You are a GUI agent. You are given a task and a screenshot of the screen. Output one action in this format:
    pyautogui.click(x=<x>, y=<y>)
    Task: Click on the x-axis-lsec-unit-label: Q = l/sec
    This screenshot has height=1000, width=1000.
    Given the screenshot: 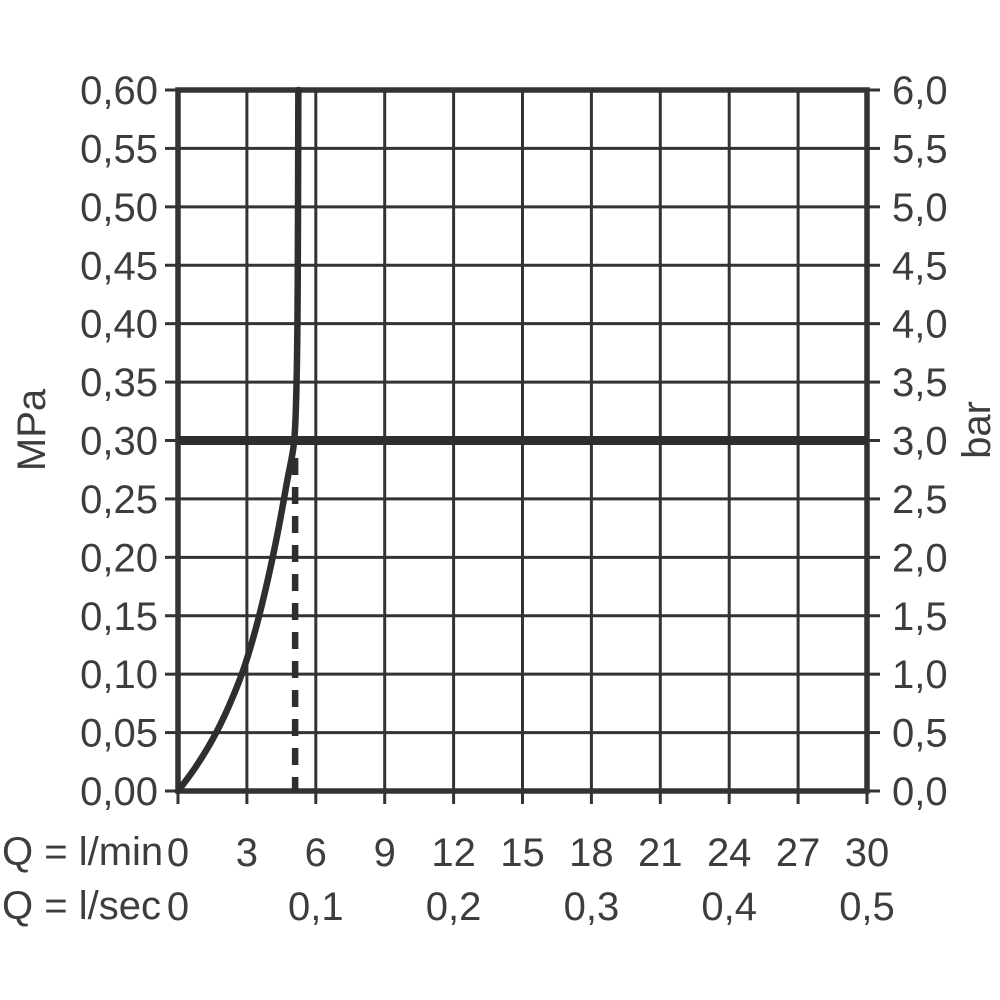 What is the action you would take?
    pyautogui.click(x=81, y=906)
    